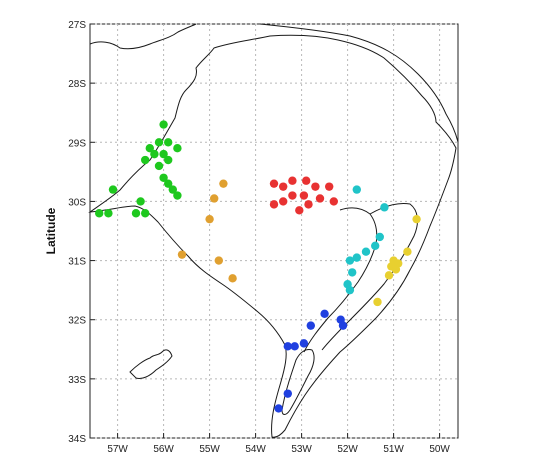 The image size is (534, 462). Describe the element at coordinates (77, 202) in the screenshot. I see `y-tick-label: 30S` at that location.